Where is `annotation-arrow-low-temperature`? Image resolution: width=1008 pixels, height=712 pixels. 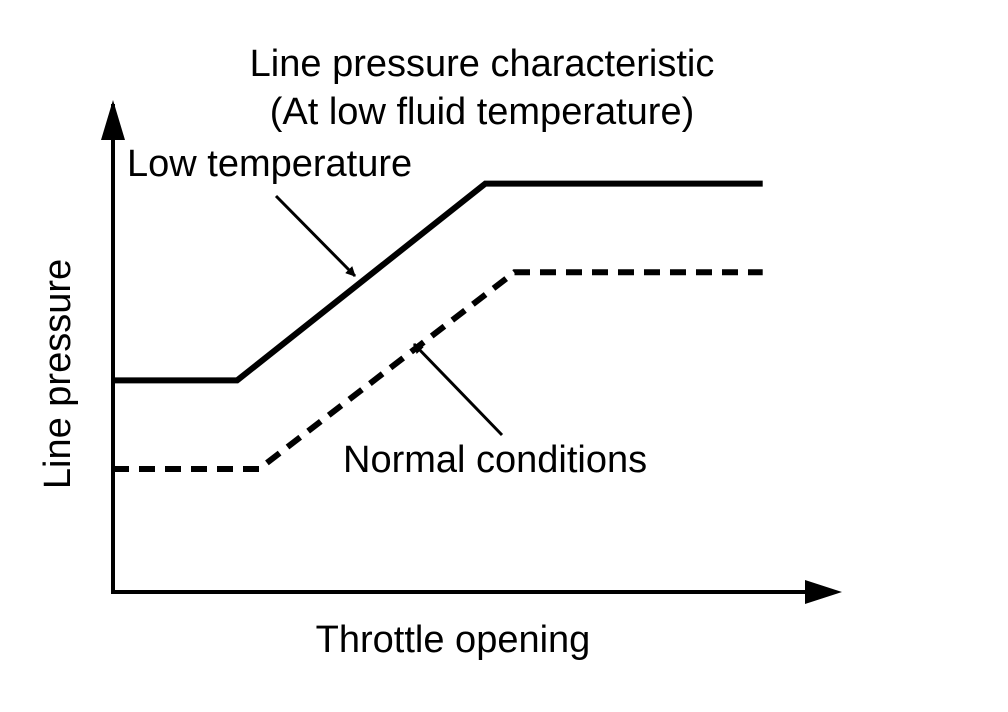
annotation-arrow-low-temperature is located at coordinates (315, 236).